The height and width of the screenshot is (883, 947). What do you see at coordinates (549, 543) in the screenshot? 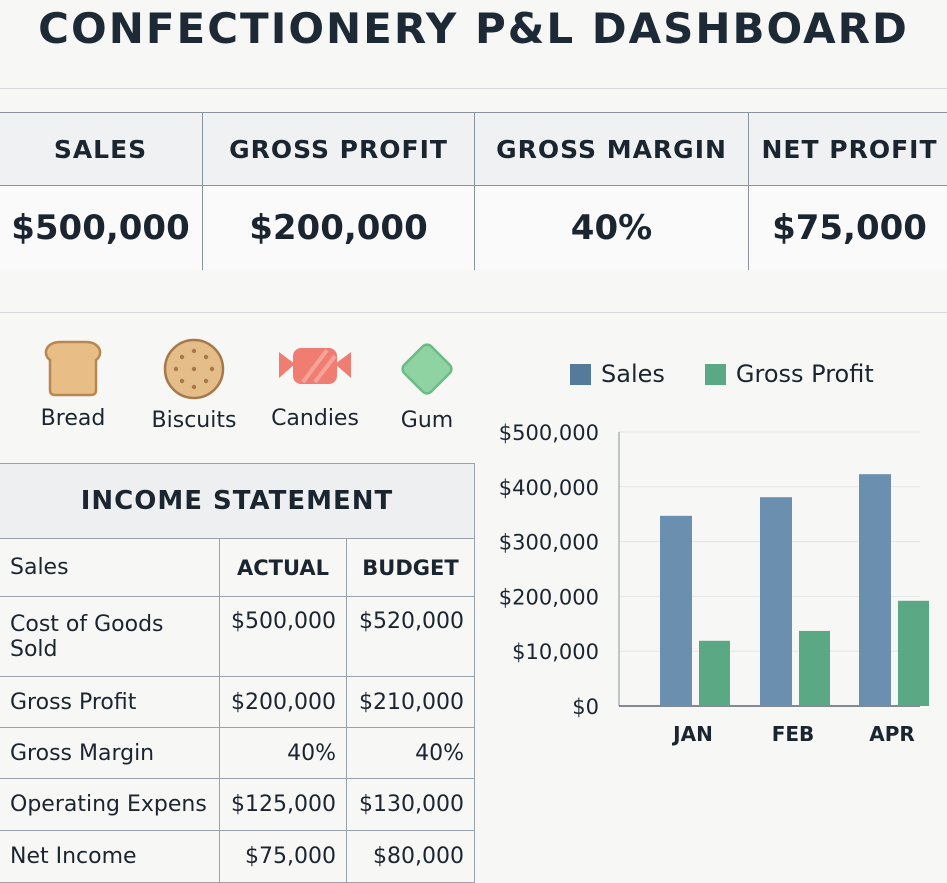
I see `y-tick-label: $300,000` at bounding box center [549, 543].